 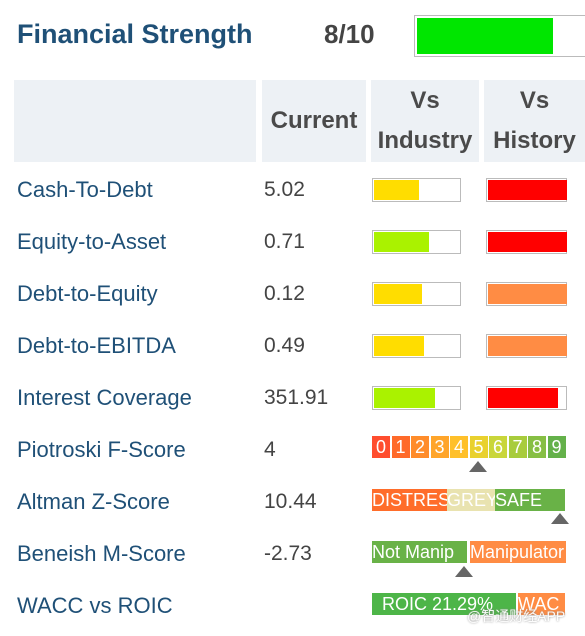 I want to click on piotroski-scale-cell: 2, so click(x=420, y=447).